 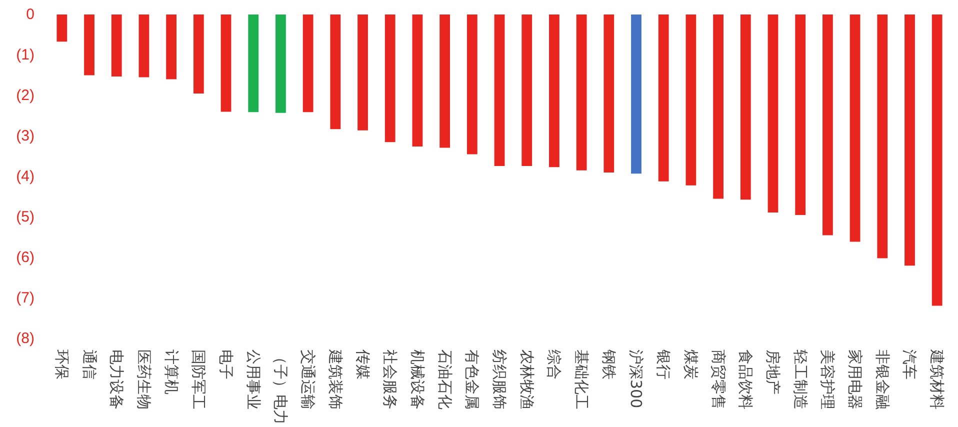 I want to click on x-tick-label: 沪深300, so click(x=636, y=379).